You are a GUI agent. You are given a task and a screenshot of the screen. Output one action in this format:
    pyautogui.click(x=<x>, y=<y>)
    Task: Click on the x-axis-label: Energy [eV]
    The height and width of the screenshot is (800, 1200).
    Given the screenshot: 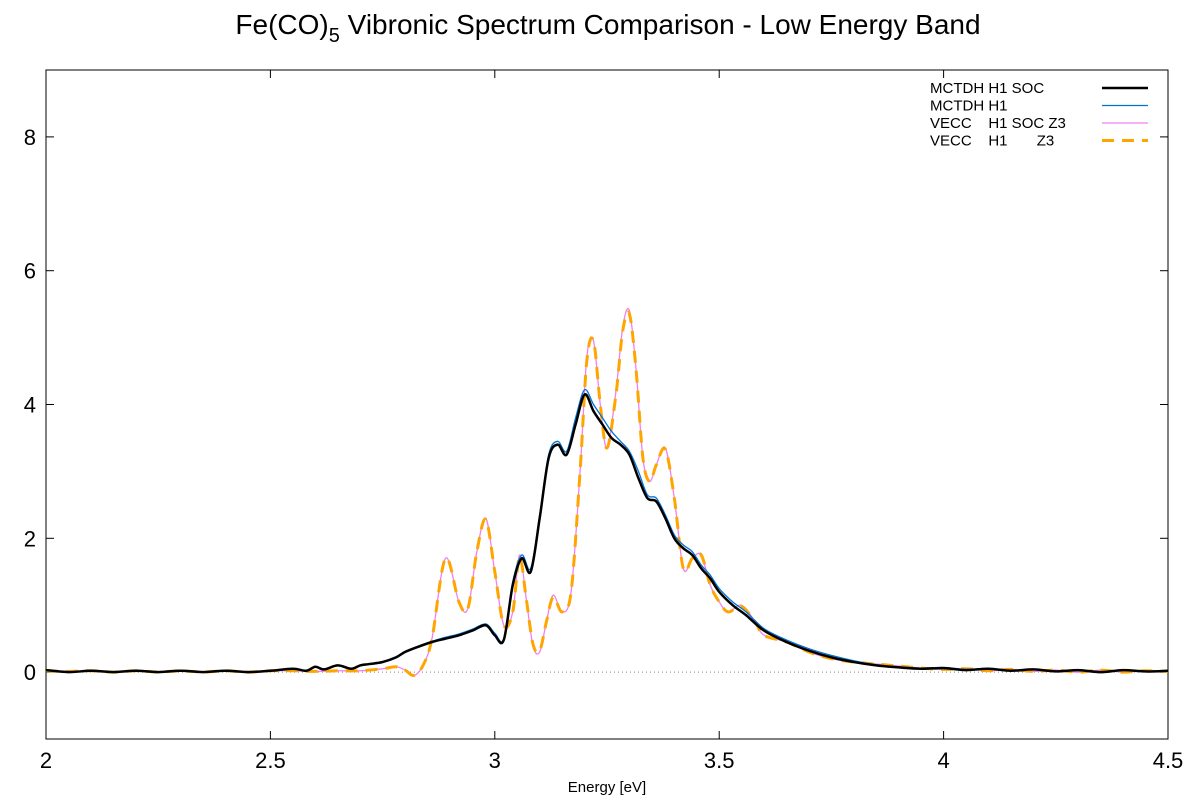 What is the action you would take?
    pyautogui.click(x=607, y=787)
    